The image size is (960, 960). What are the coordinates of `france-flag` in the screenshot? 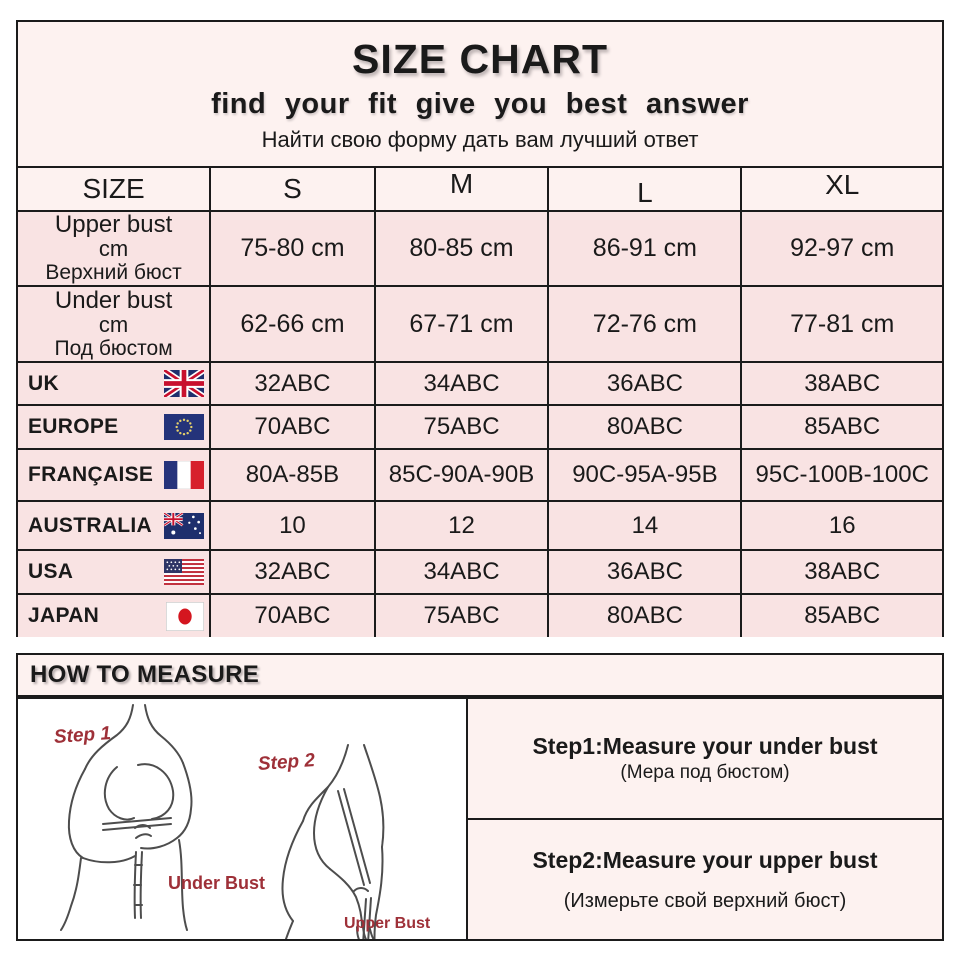 It's located at (184, 475).